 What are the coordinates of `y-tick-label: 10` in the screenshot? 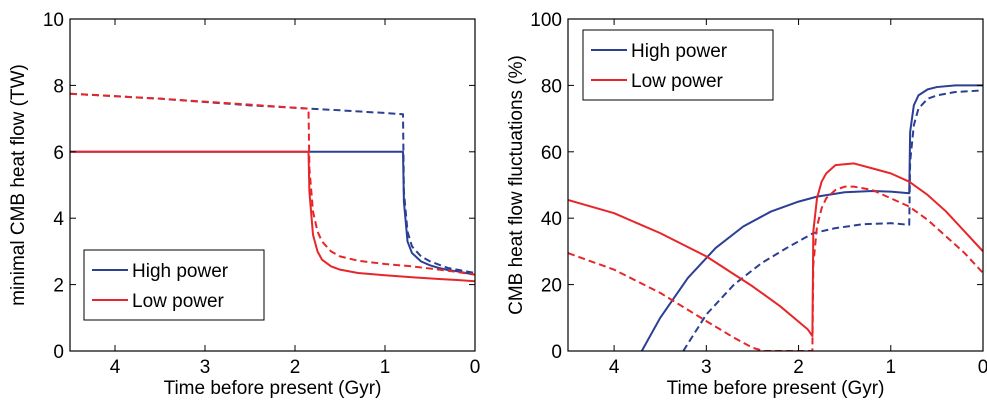 It's located at (53, 20).